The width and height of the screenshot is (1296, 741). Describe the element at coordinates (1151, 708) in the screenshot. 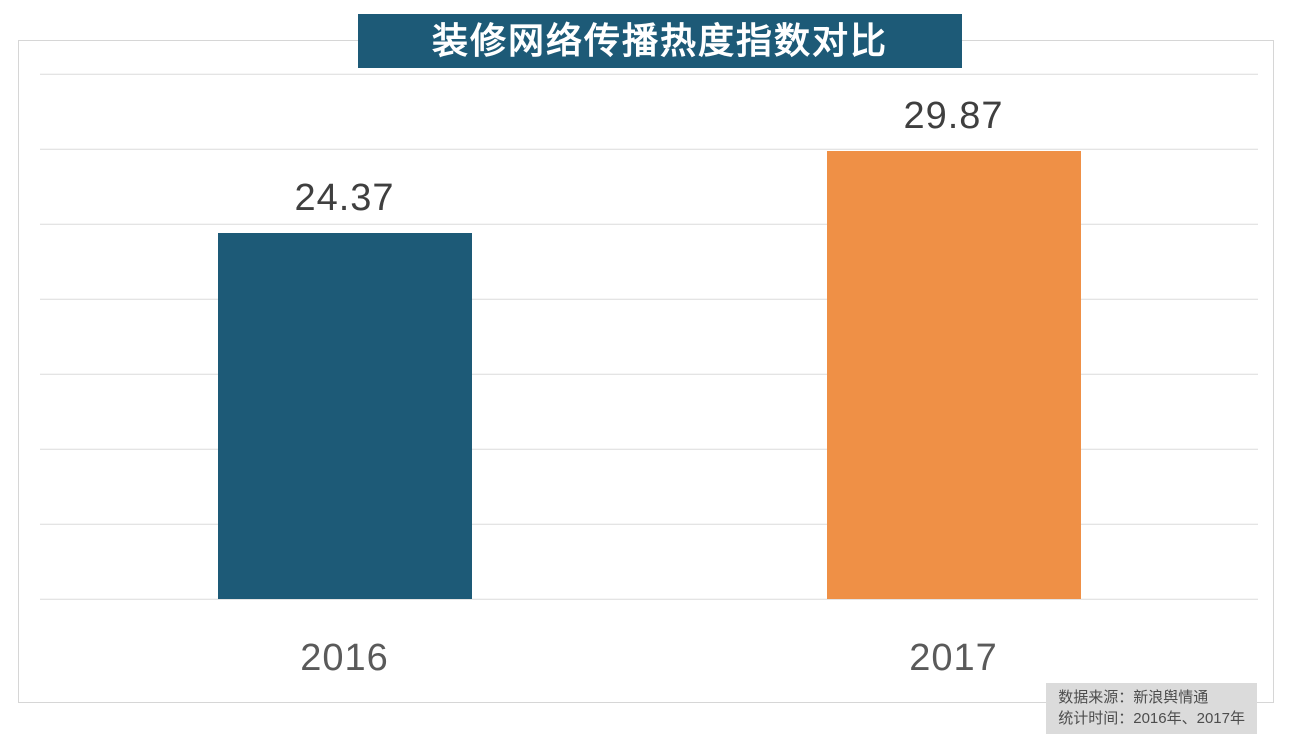

I see `source-note: 数据来源：新浪舆情通 统计时间：2016年、2017年` at that location.